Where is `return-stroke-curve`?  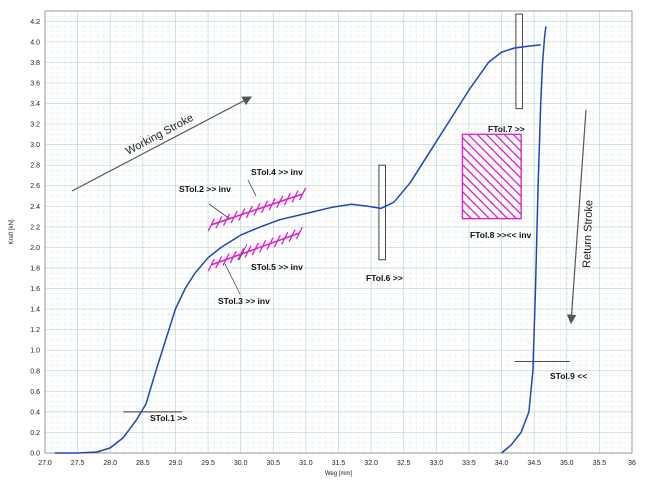
return-stroke-curve is located at coordinates (524, 240).